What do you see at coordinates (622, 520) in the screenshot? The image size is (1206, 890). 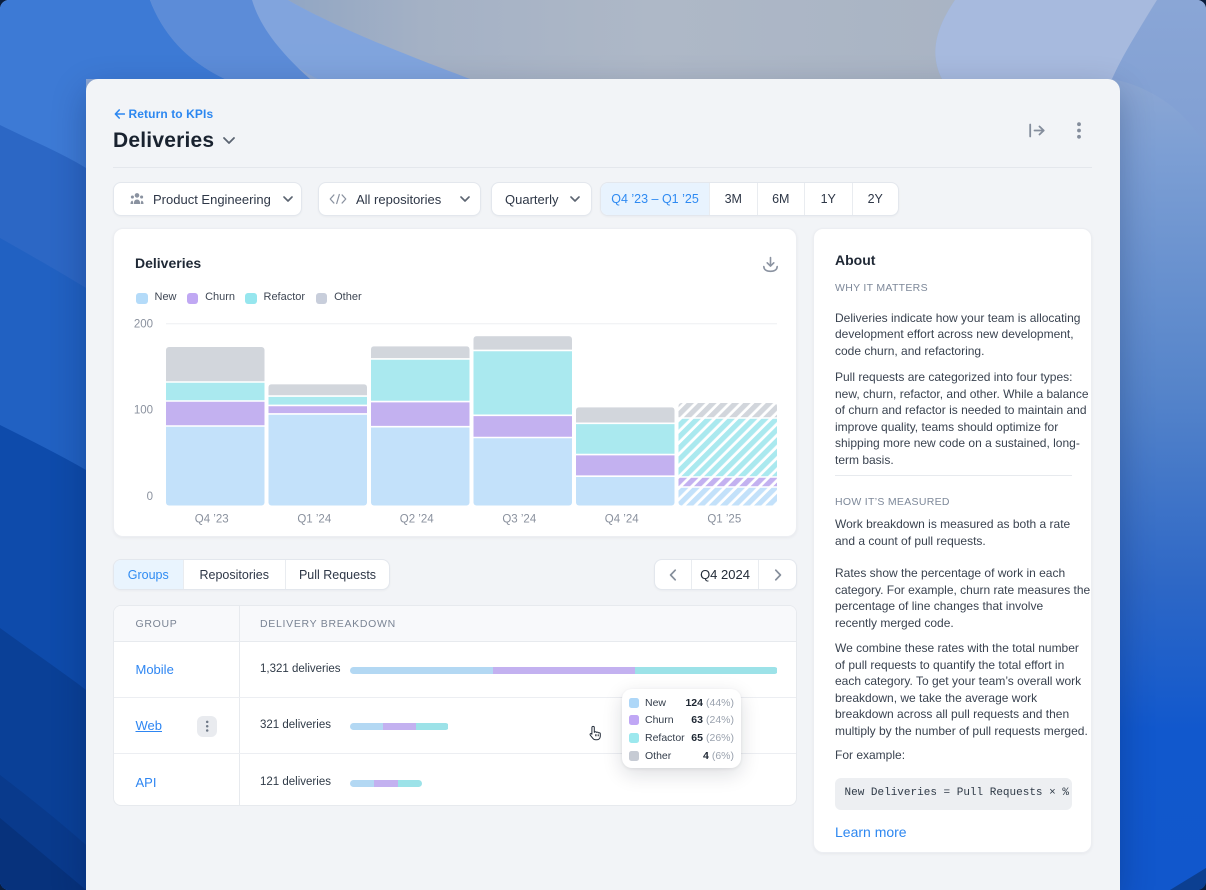 I see `svg-text: Q4 ’24` at bounding box center [622, 520].